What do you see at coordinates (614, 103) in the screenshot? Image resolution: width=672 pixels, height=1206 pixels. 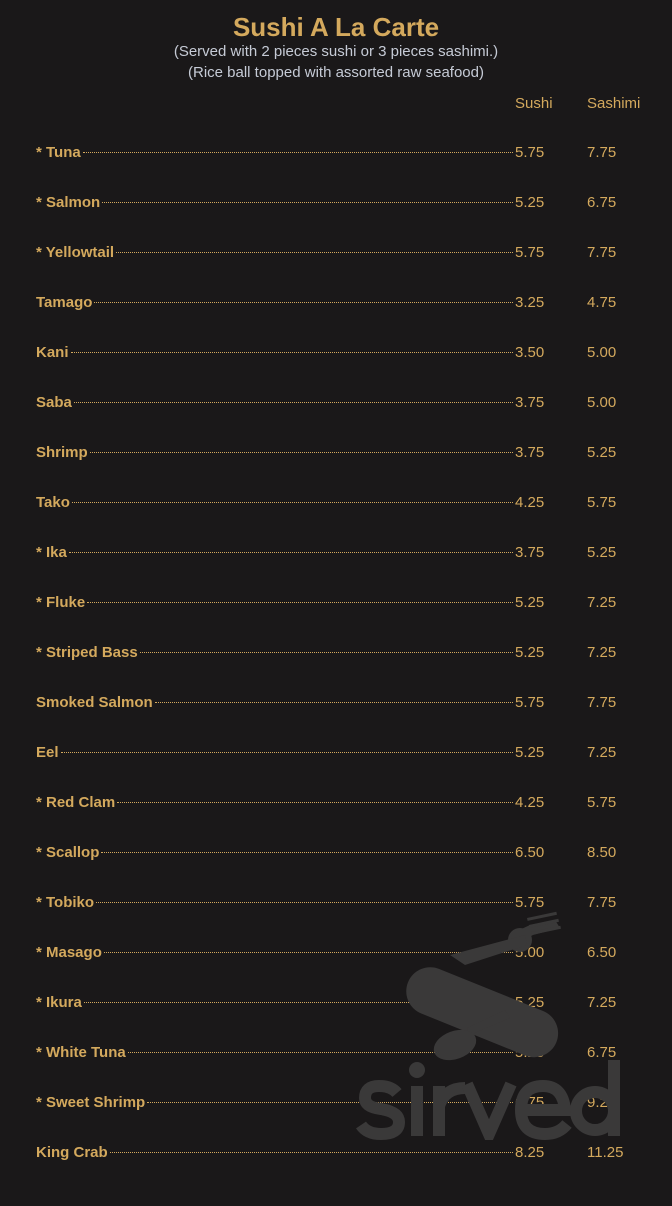 I see `column-header-sashimi: Sashimi` at bounding box center [614, 103].